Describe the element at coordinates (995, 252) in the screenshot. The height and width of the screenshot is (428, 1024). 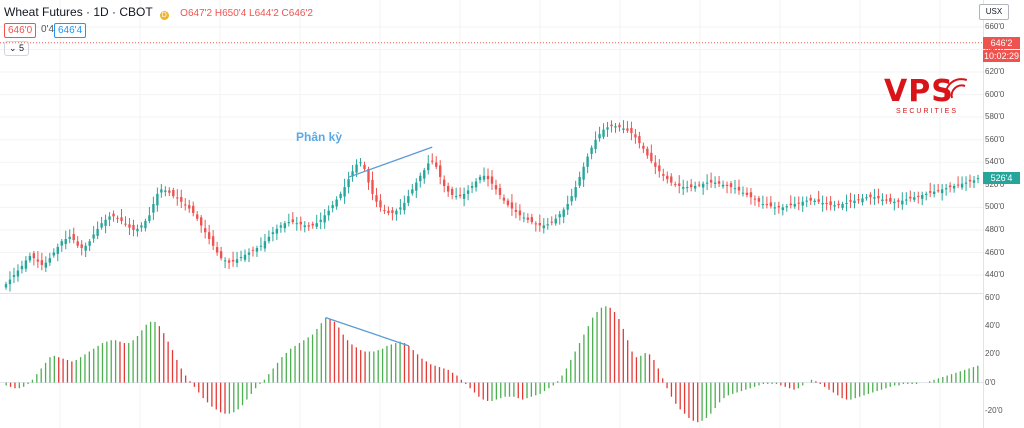
I see `price-tick-label: 460'0` at that location.